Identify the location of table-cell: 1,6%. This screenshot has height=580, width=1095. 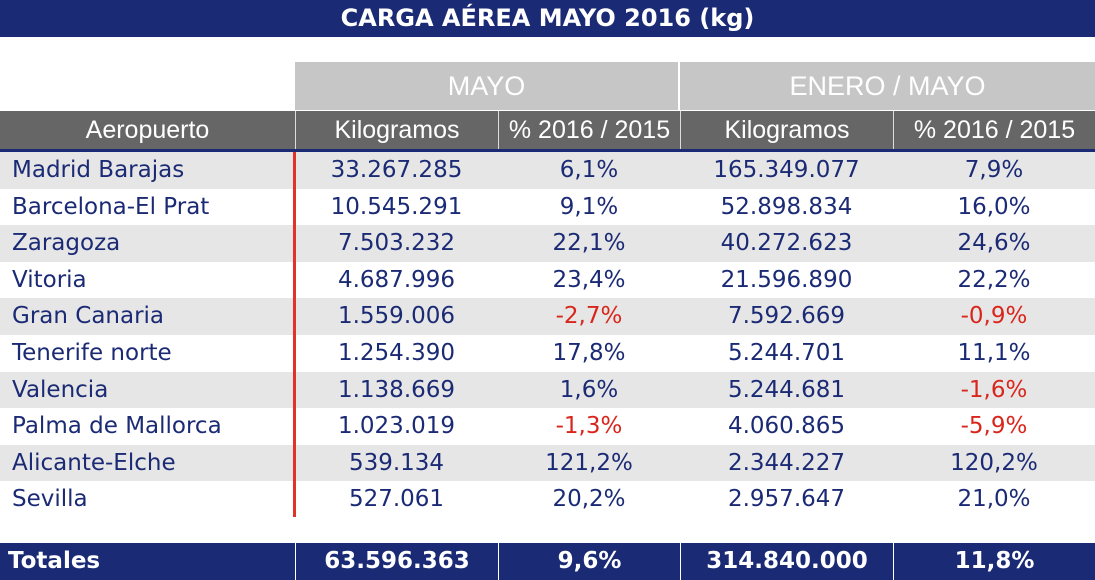
(589, 389).